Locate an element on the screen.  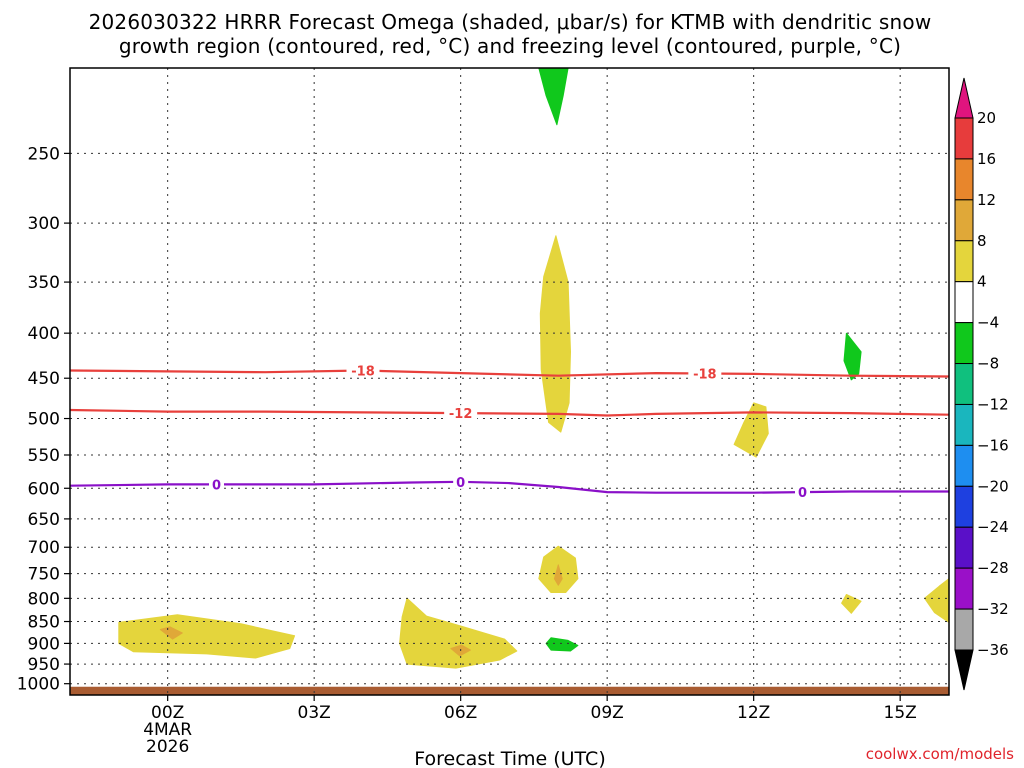
terrain-band is located at coordinates (509, 690).